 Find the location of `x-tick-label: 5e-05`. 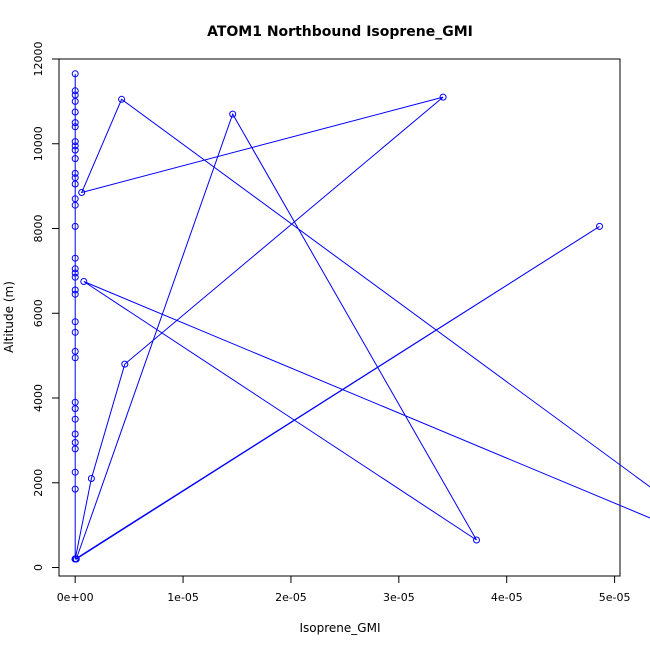

x-tick-label: 5e-05 is located at coordinates (615, 597).